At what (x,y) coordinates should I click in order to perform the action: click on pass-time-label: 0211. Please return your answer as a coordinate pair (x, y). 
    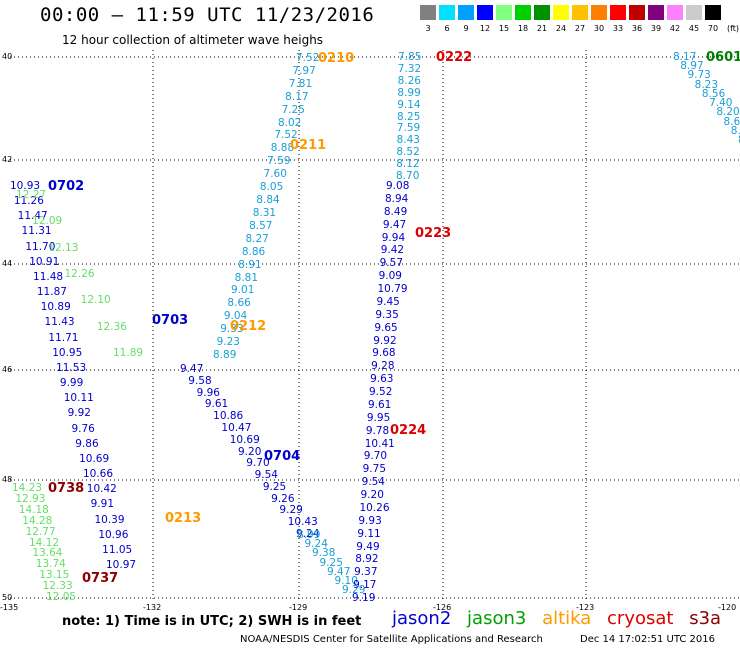
    Looking at the image, I should click on (308, 145).